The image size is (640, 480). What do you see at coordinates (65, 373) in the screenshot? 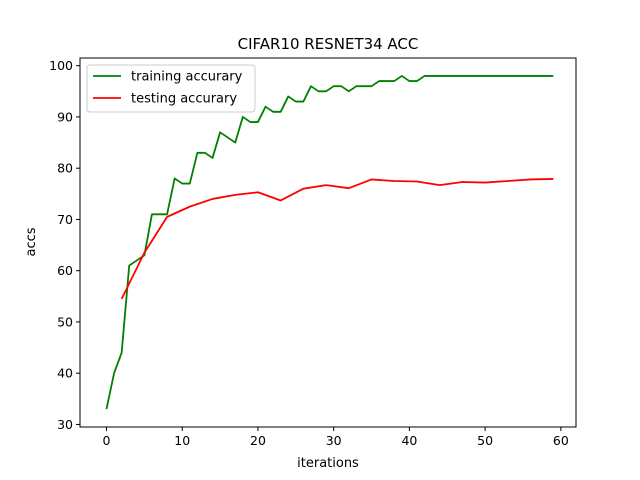
I see `y-tick-label: 40` at bounding box center [65, 373].